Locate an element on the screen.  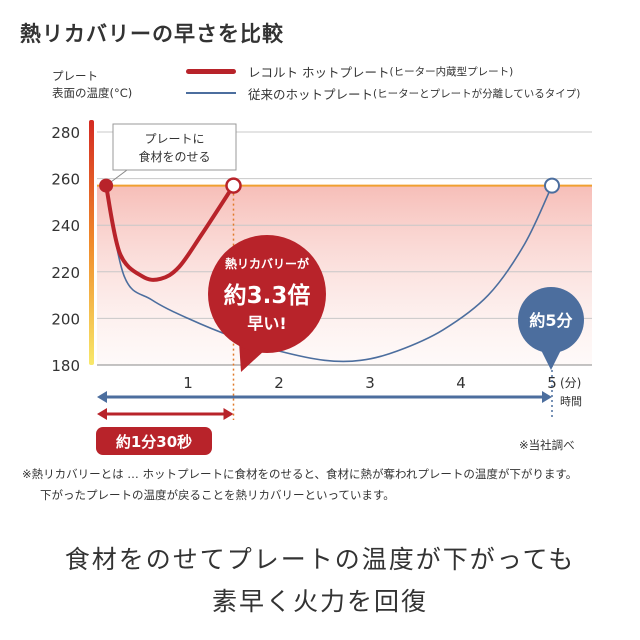
badge-red-line1: 熱リカバリーが is located at coordinates (267, 263).